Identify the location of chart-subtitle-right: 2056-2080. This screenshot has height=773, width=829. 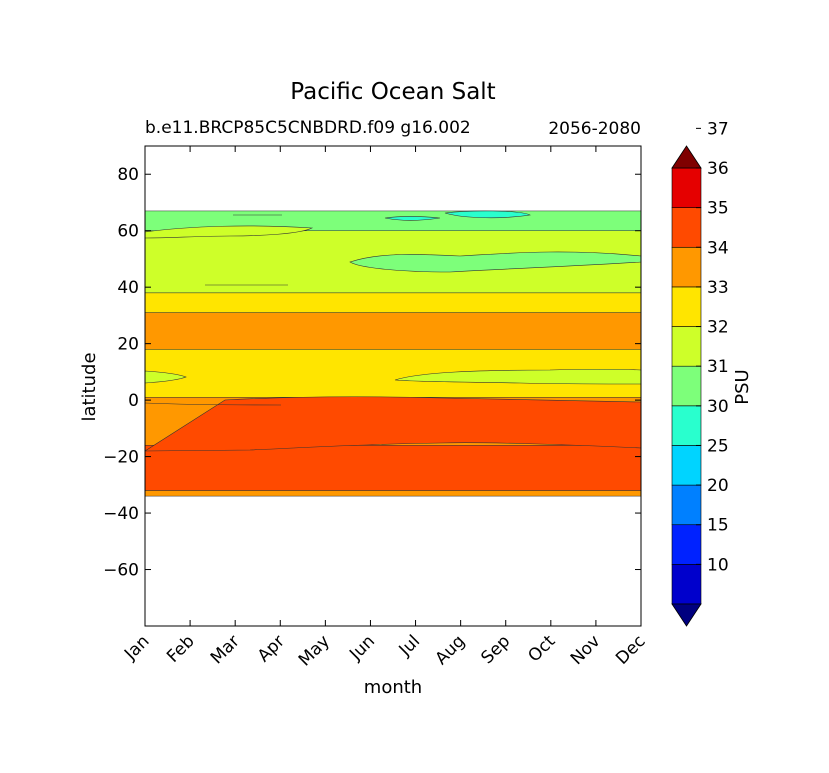
(594, 129).